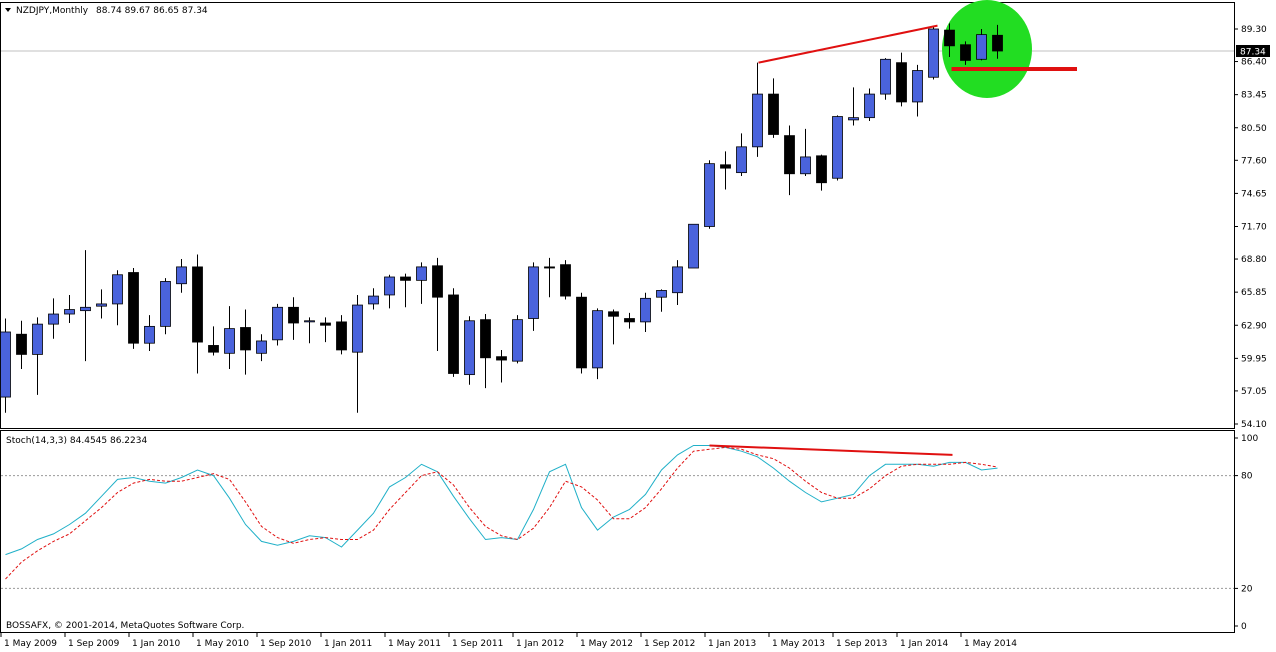 The image size is (1276, 652). I want to click on main-caption: NZDJPY,Monthly 88.74 89.67 86.65 87.34, so click(106, 11).